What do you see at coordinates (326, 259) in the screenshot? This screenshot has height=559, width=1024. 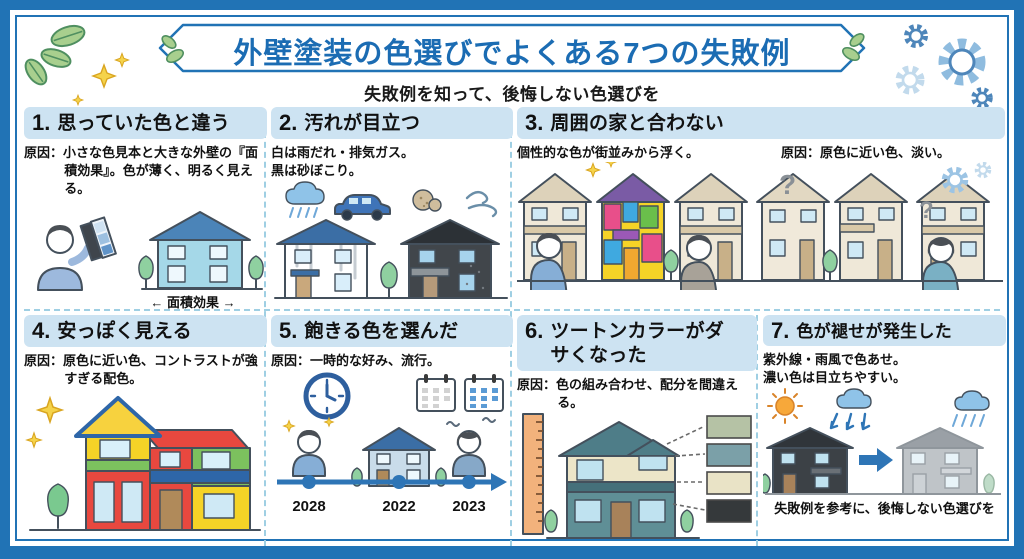 I see `white-house-icon` at bounding box center [326, 259].